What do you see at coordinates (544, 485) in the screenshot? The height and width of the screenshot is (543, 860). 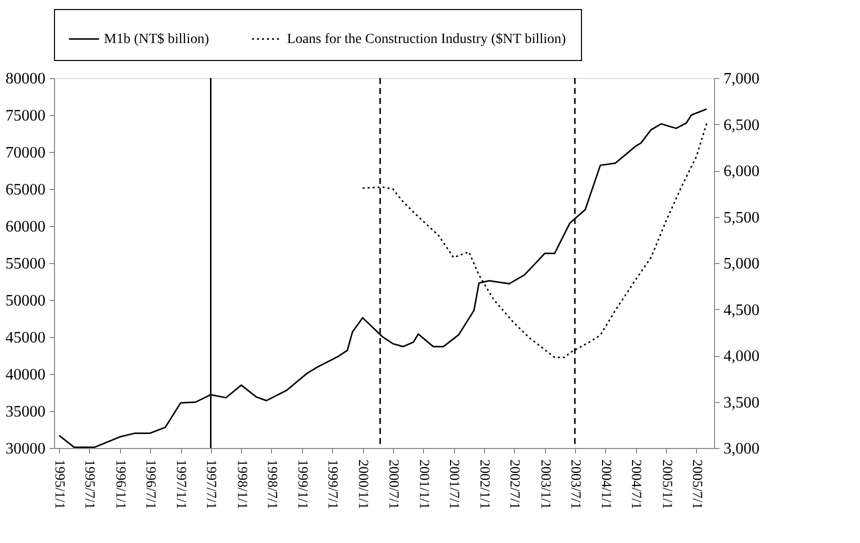 I see `x-tick-label: 2003/1/1` at bounding box center [544, 485].